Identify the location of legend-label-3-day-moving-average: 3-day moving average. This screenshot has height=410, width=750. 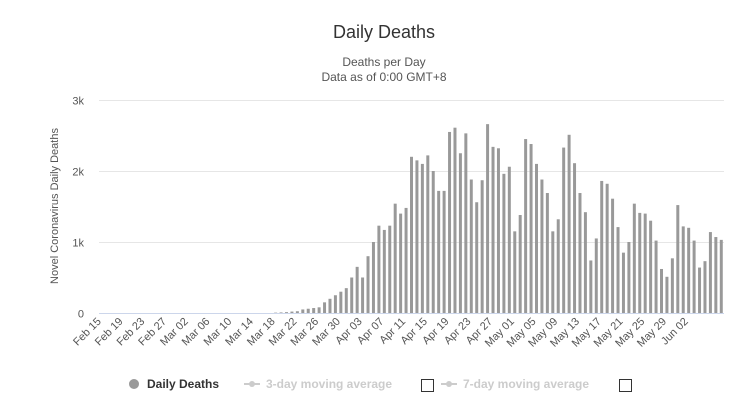
(329, 384).